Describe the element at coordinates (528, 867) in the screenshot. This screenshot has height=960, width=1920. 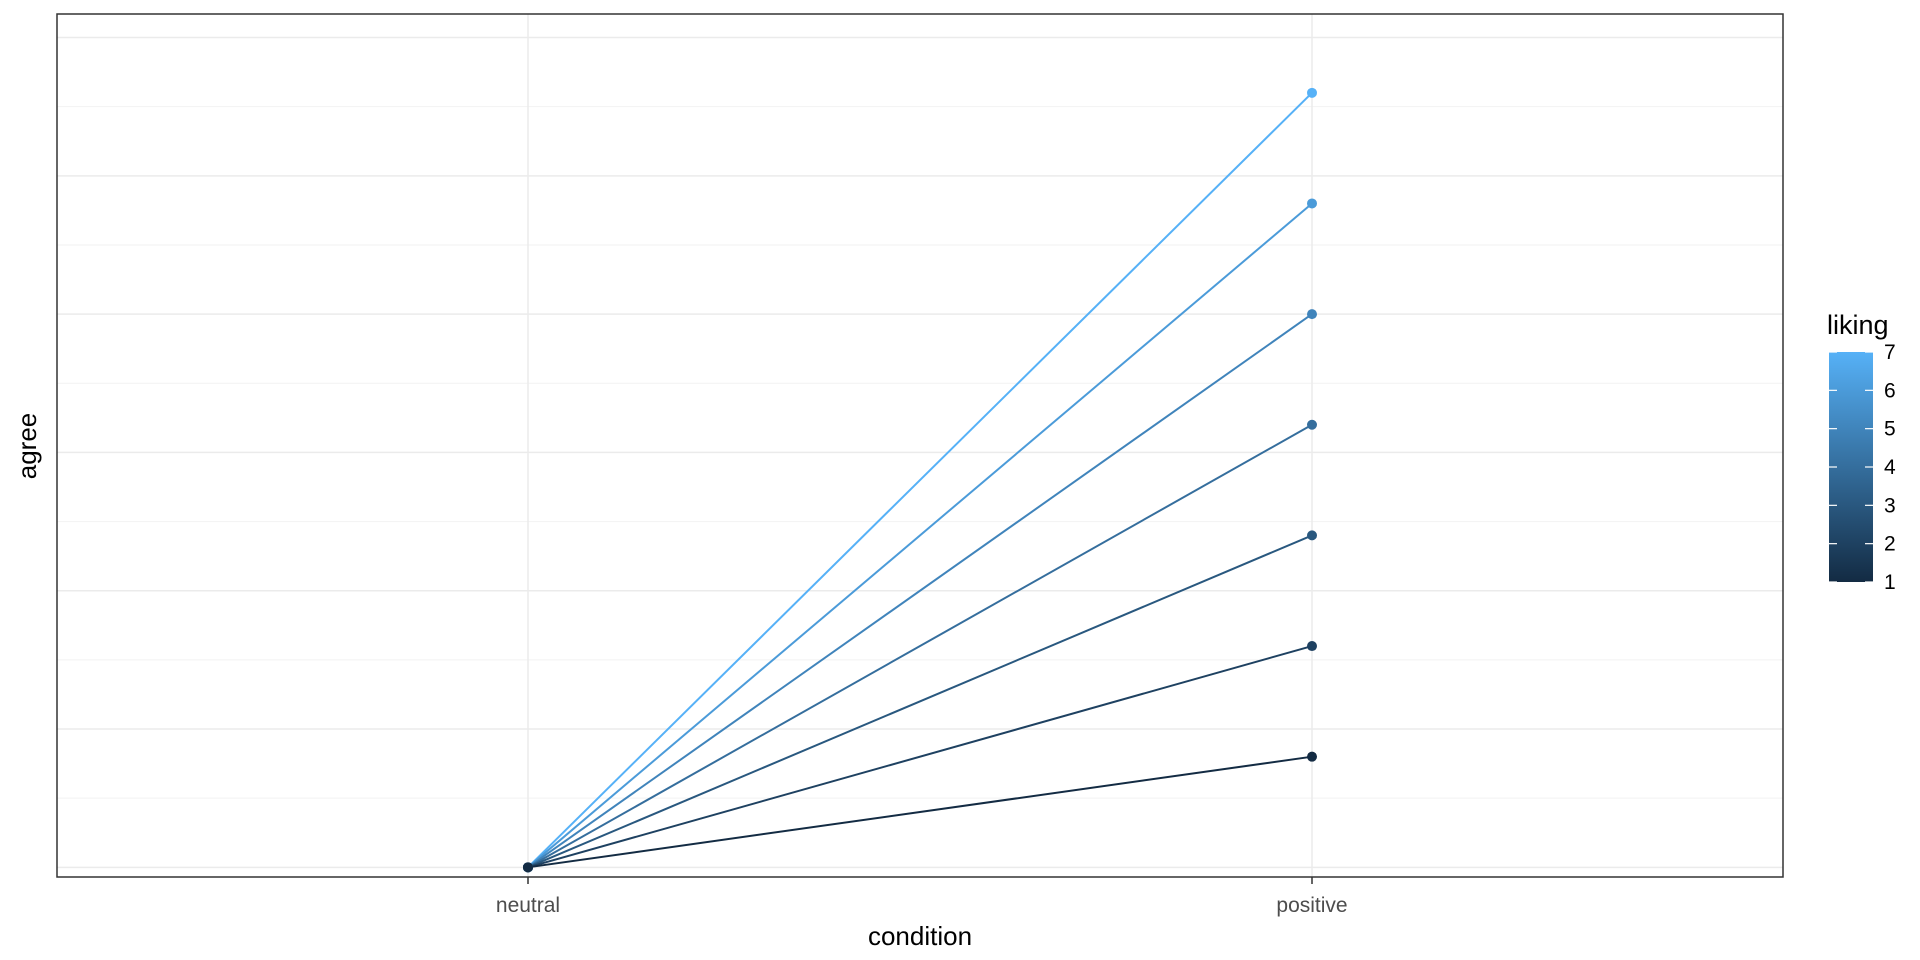
I see `data-point-liking-1-neutral` at that location.